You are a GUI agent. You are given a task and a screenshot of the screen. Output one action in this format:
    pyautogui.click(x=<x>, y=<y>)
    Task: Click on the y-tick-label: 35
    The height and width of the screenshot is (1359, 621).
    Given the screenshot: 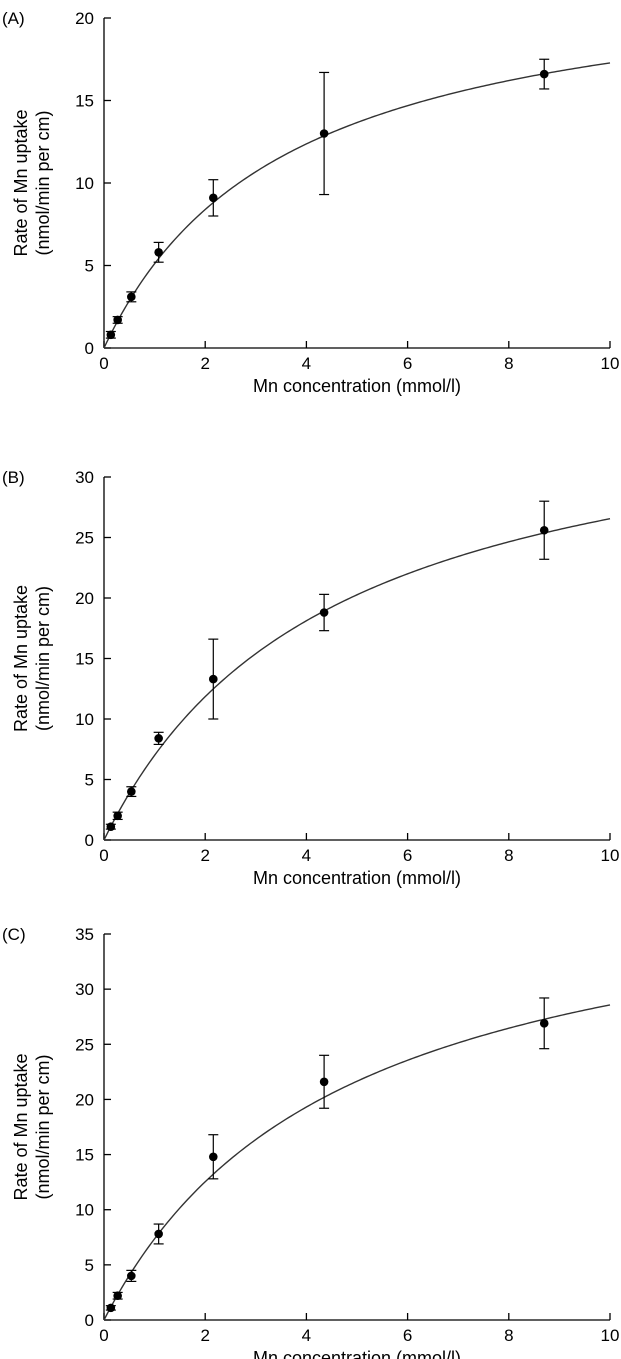 What is the action you would take?
    pyautogui.click(x=84, y=934)
    